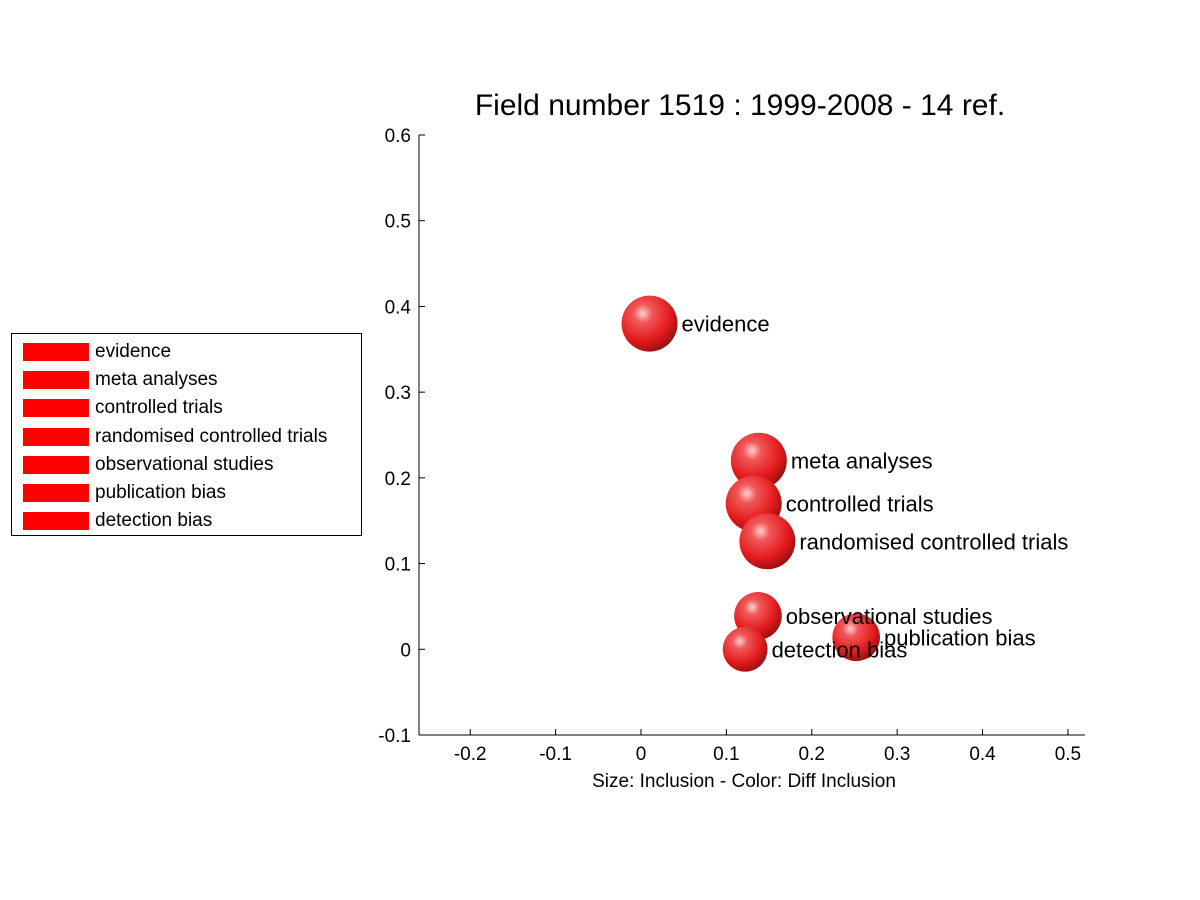 This screenshot has height=900, width=1200. I want to click on x-tick-label: 0.4, so click(982, 754).